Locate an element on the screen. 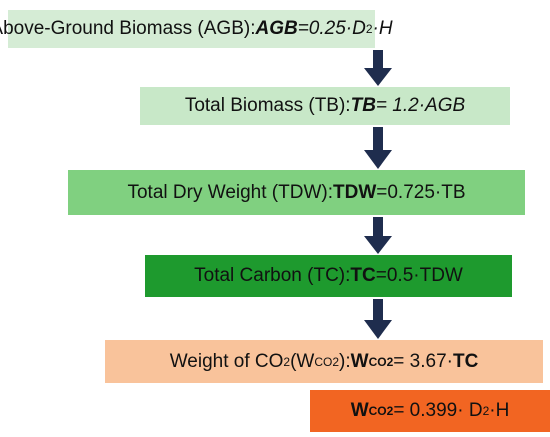  label: (W is located at coordinates (302, 361).